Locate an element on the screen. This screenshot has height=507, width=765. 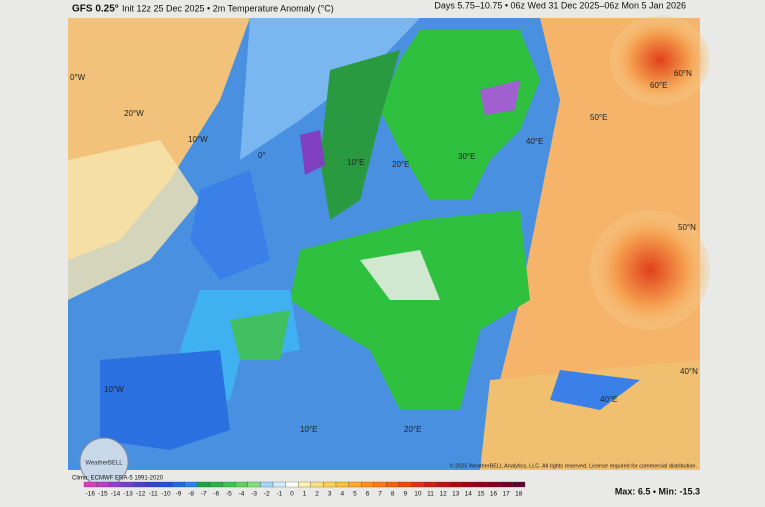
central-europe is located at coordinates (410, 310).